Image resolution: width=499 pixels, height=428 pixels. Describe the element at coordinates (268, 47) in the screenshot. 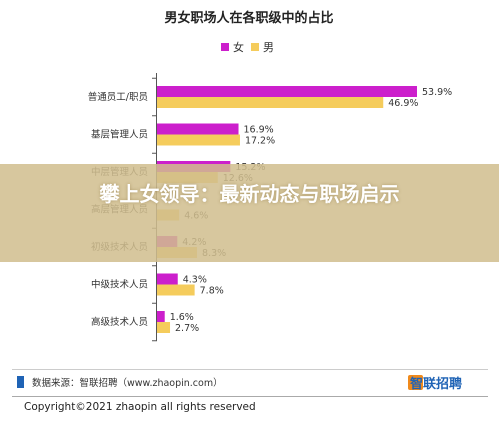

I see `legend-label-male: 男` at that location.